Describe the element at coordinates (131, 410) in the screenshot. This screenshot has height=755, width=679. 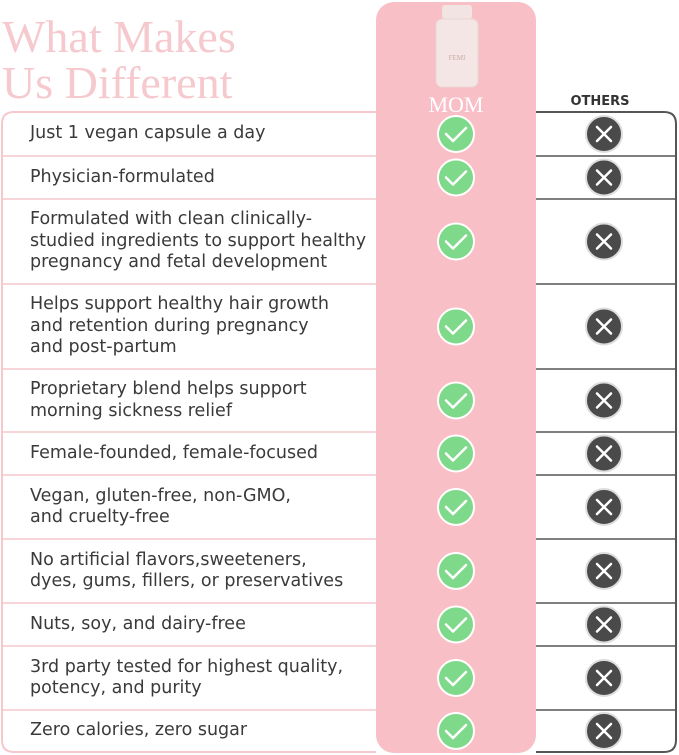
I see `feature-text: morning sickness relief` at that location.